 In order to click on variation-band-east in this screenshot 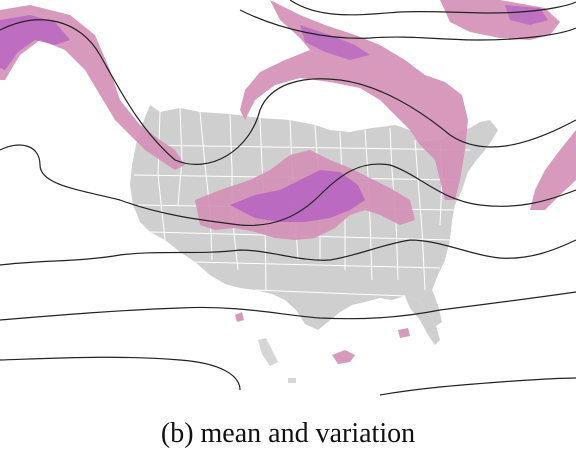, I will do `click(553, 170)`.